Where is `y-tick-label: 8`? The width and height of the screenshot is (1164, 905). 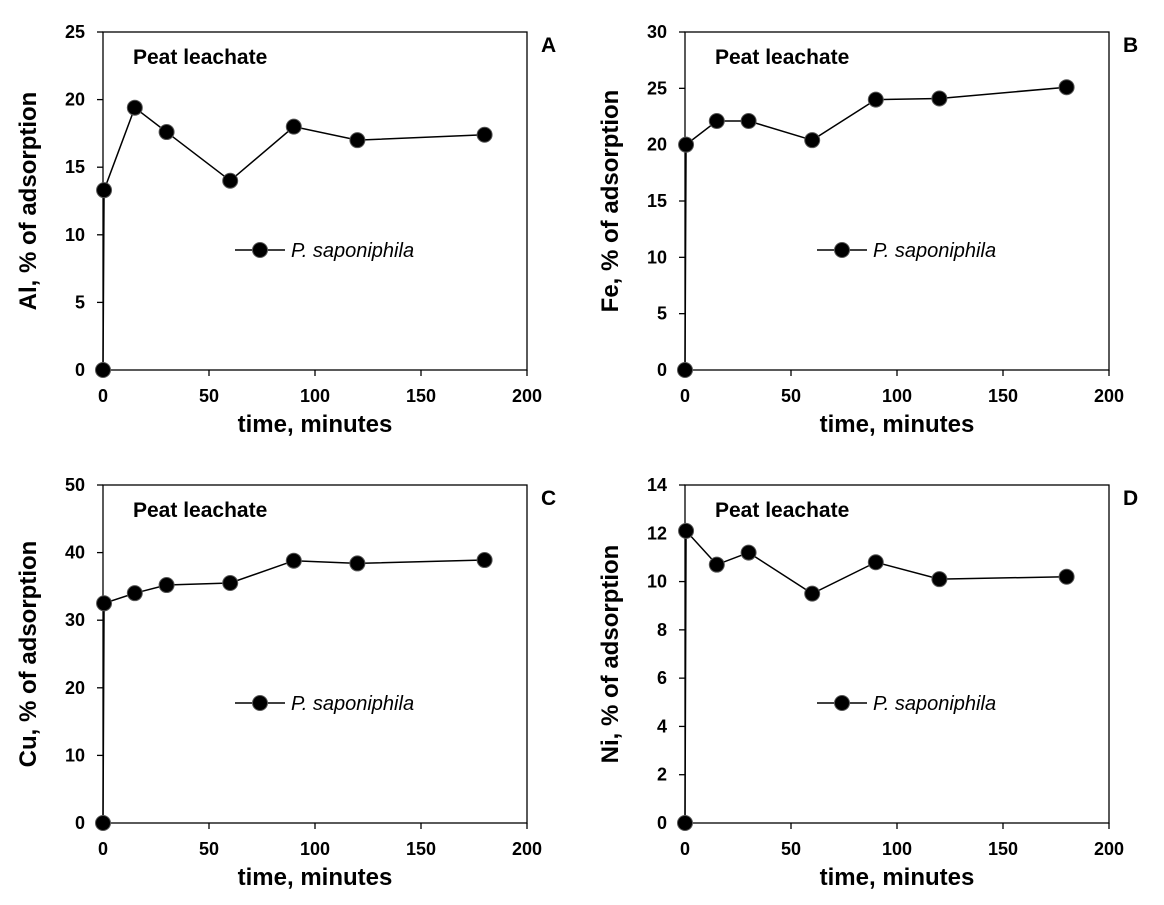
y-tick-label: 8 is located at coordinates (662, 630).